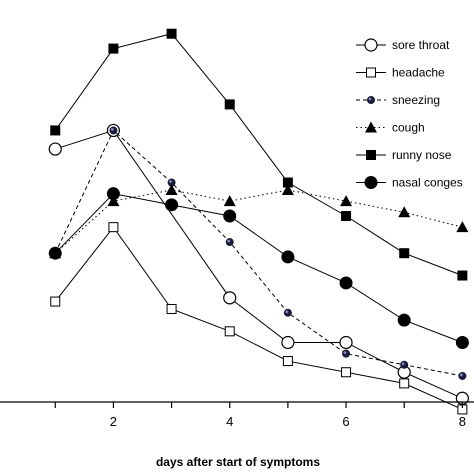 This screenshot has height=474, width=474. Describe the element at coordinates (345, 421) in the screenshot. I see `x-tick-label: 6` at that location.